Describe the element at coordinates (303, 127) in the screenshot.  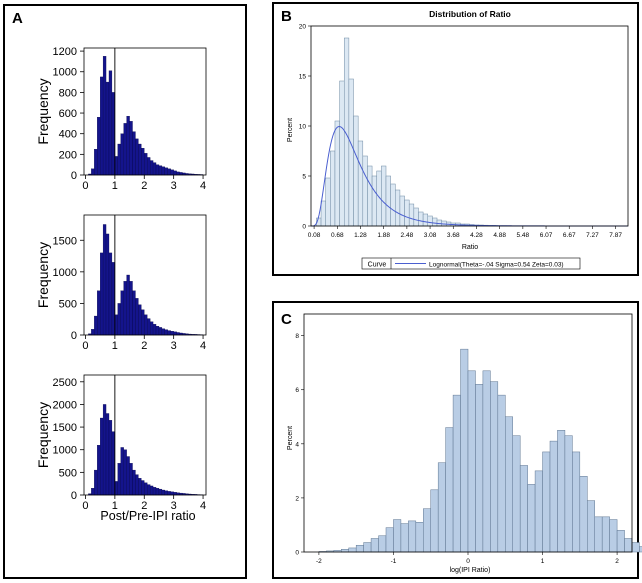
I see `y-tick-label: 10` at that location.